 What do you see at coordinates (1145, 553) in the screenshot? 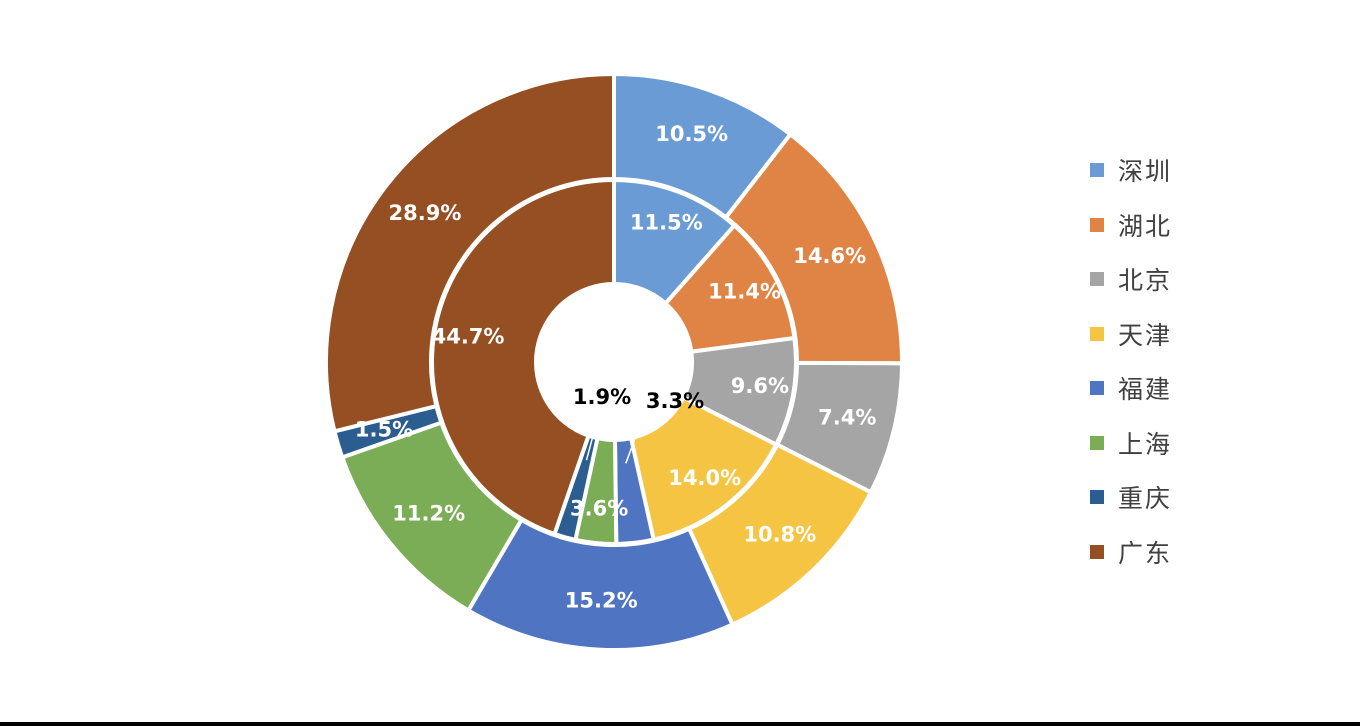
I see `legend-label: 广东` at bounding box center [1145, 553].